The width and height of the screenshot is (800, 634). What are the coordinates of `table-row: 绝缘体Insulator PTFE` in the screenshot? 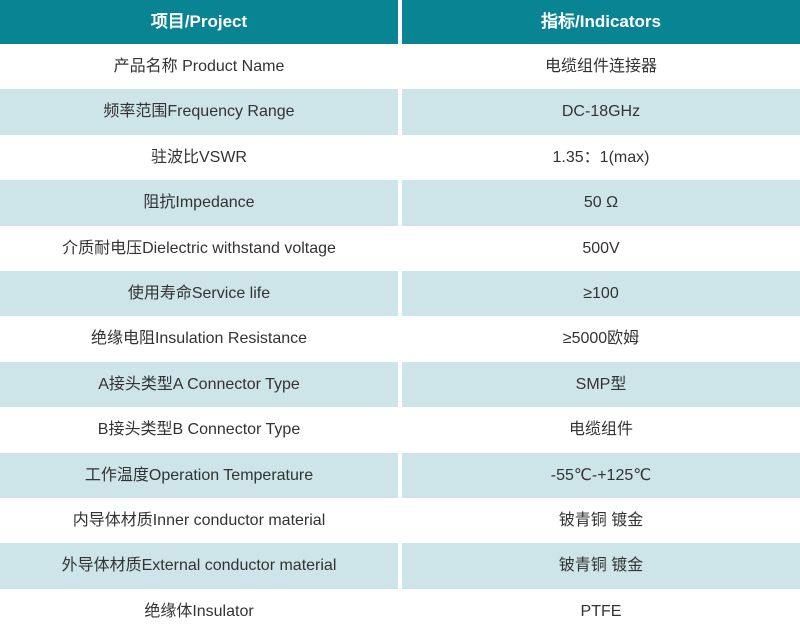 It's located at (400, 611).